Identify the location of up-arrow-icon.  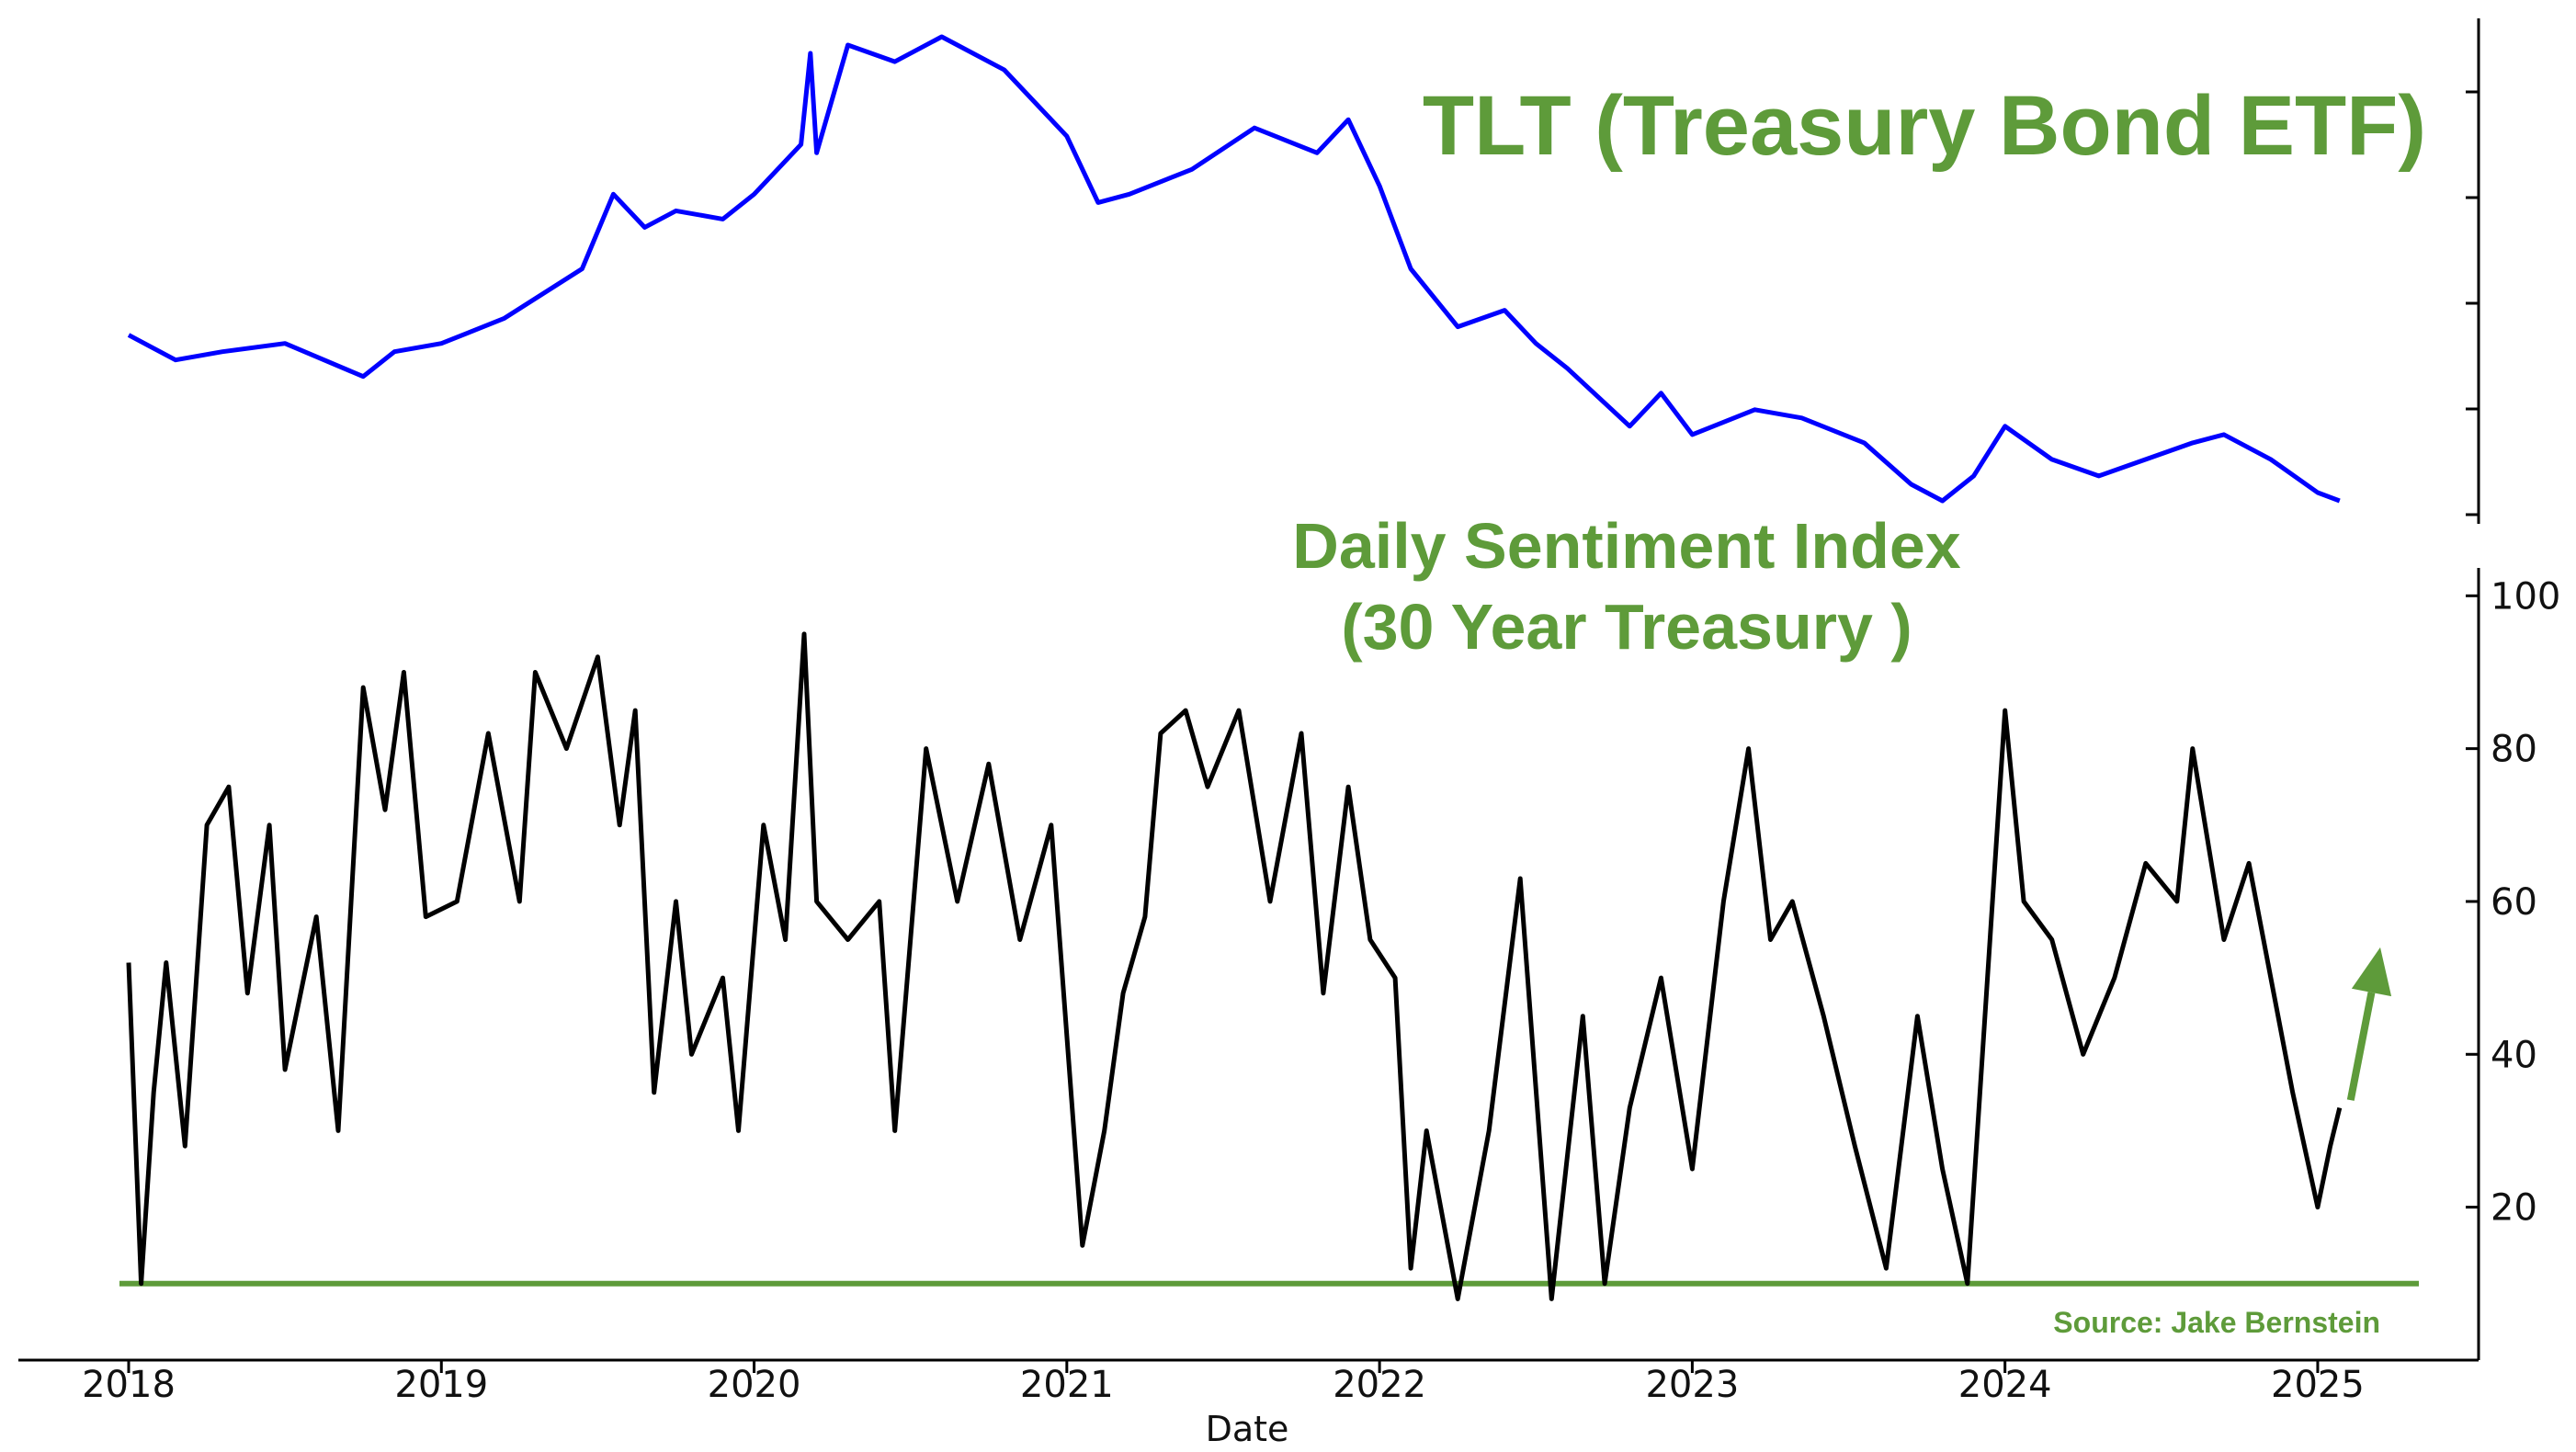
(2369, 1024).